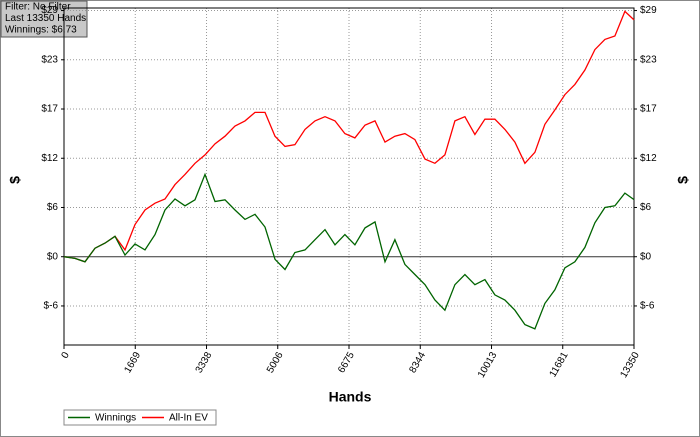 This screenshot has height=437, width=700. What do you see at coordinates (15, 180) in the screenshot?
I see `y-axis-label: $` at bounding box center [15, 180].